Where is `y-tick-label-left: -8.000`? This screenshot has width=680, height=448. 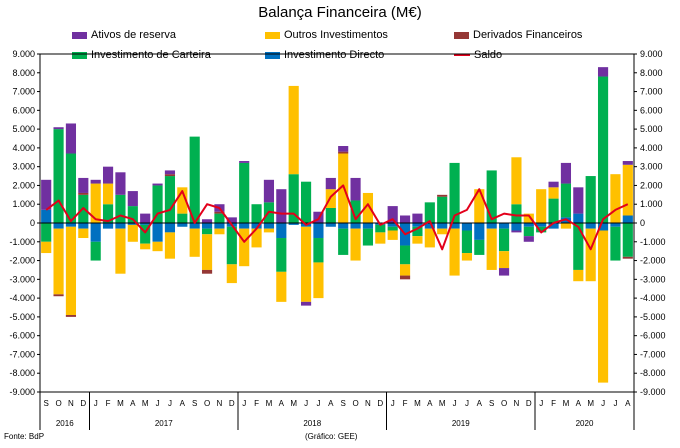
y-tick-label-left: -8.000 is located at coordinates (22, 373).